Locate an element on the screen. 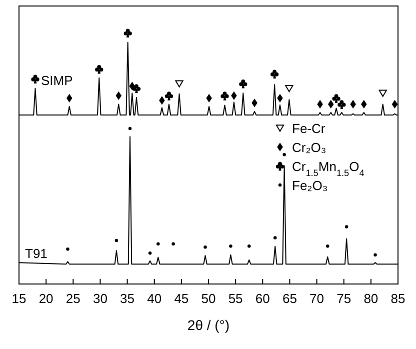  legend-label: Cr₂O₃ is located at coordinates (309, 147).